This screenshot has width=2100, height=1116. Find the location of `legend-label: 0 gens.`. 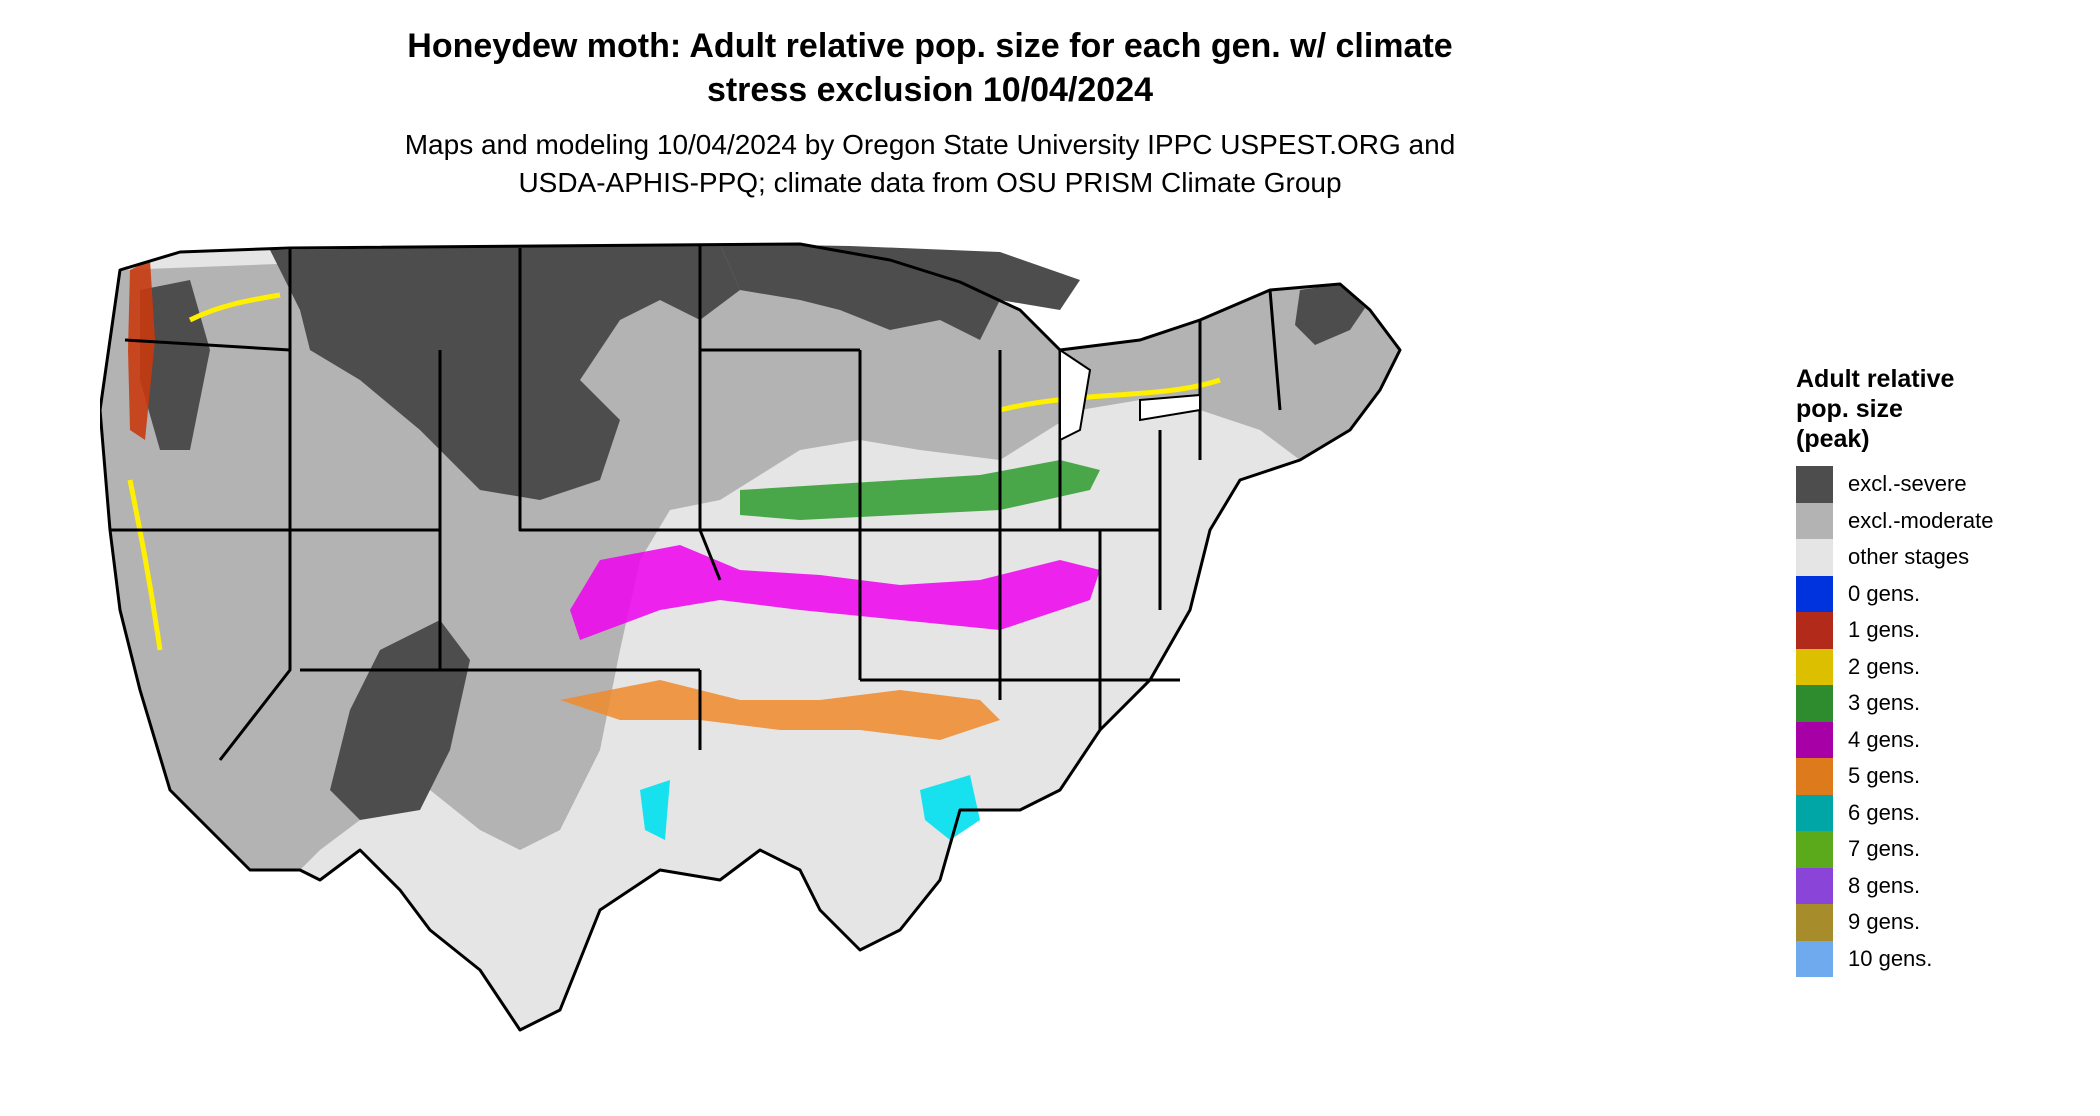

legend-label: 0 gens. is located at coordinates (1884, 593).